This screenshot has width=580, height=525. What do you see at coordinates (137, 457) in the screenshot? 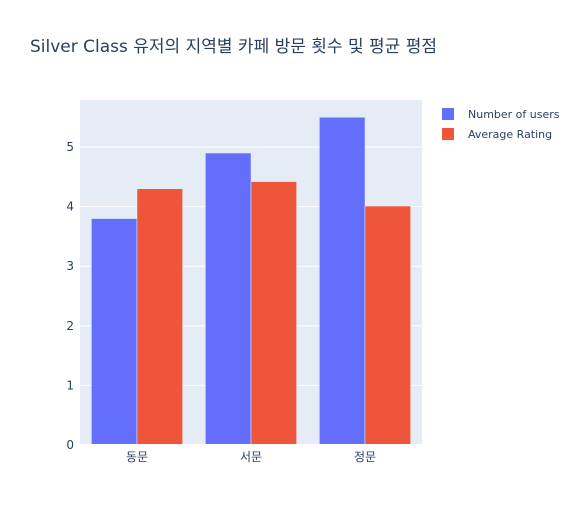
I see `x-tick-label: 동문` at bounding box center [137, 457].